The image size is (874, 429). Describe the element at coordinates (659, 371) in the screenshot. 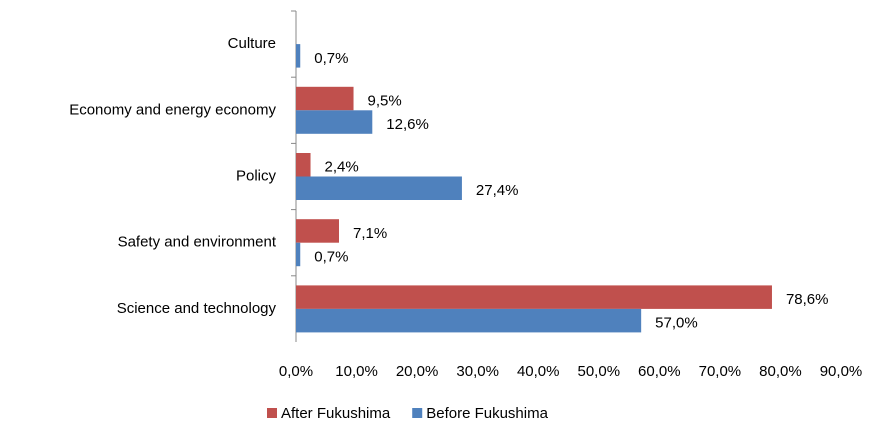

I see `x-tick-label: 60,0%` at that location.